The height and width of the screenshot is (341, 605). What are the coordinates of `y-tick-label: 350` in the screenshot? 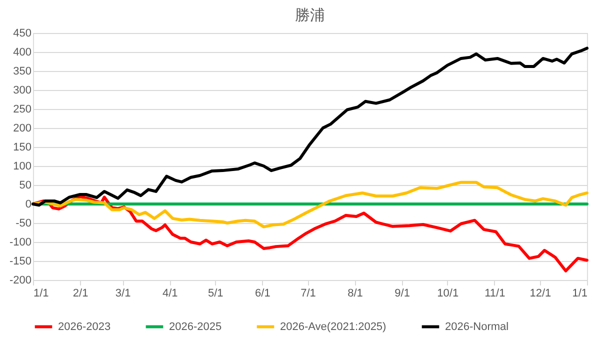 It's located at (22, 72).